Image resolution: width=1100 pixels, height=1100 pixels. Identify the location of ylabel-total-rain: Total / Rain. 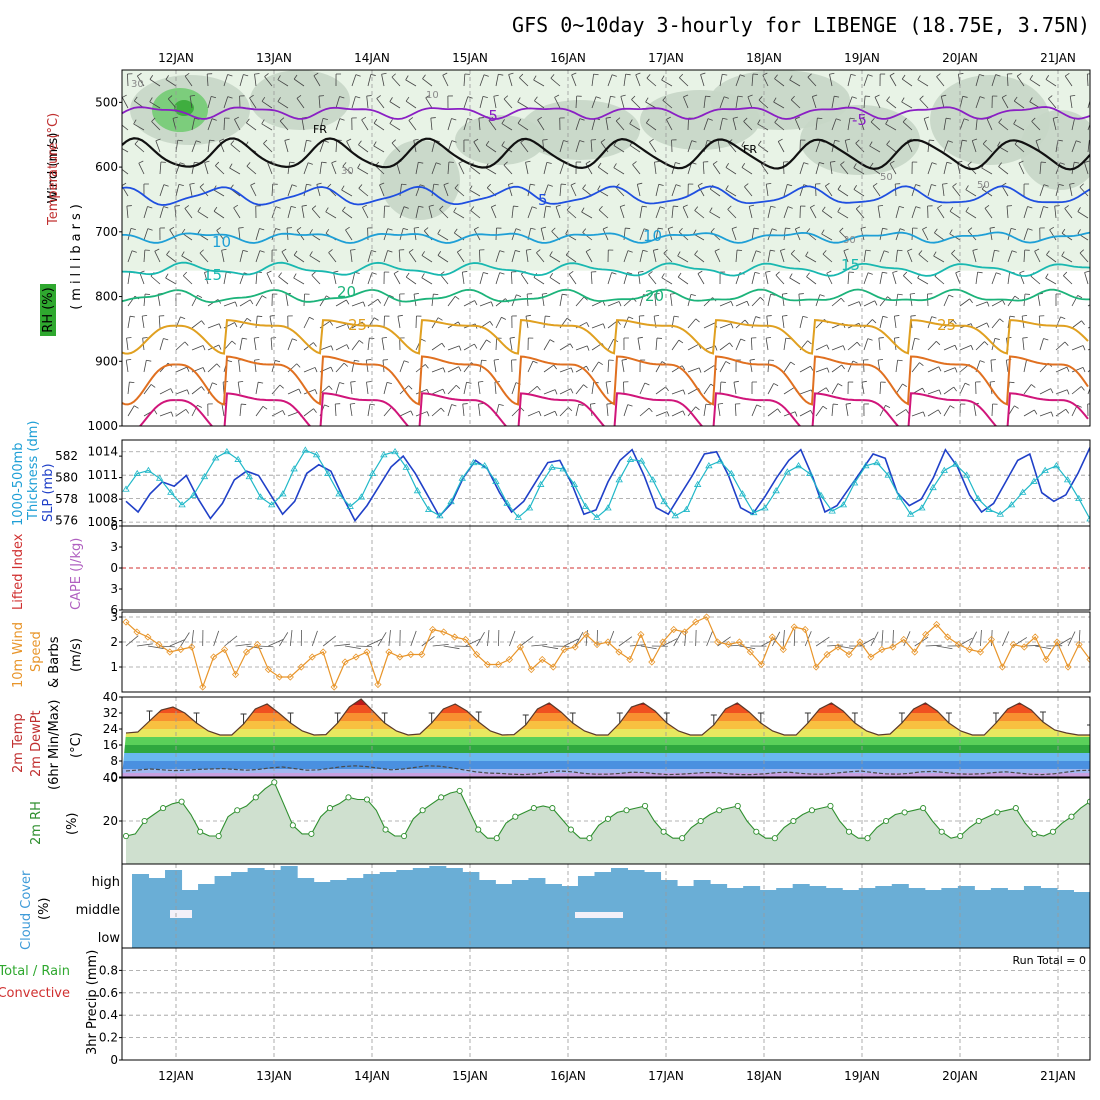
(35, 971).